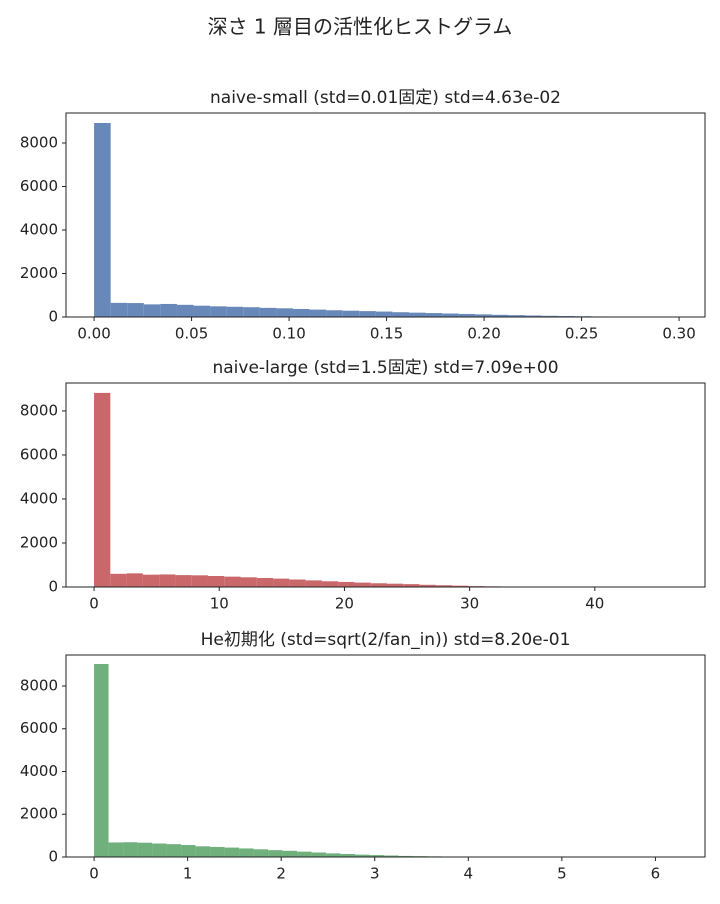  What do you see at coordinates (281, 874) in the screenshot?
I see `x-tick-label: 2` at bounding box center [281, 874].